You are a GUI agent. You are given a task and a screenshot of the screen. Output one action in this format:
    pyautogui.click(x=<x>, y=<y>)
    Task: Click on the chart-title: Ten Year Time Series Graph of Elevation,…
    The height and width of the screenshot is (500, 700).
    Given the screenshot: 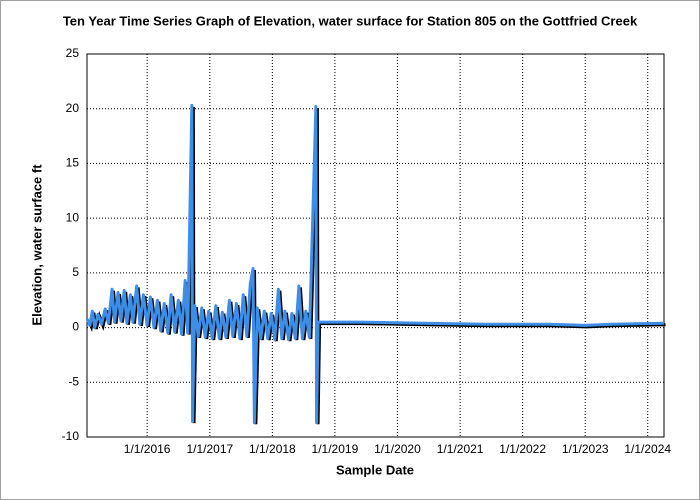 What is the action you would take?
    pyautogui.click(x=350, y=20)
    